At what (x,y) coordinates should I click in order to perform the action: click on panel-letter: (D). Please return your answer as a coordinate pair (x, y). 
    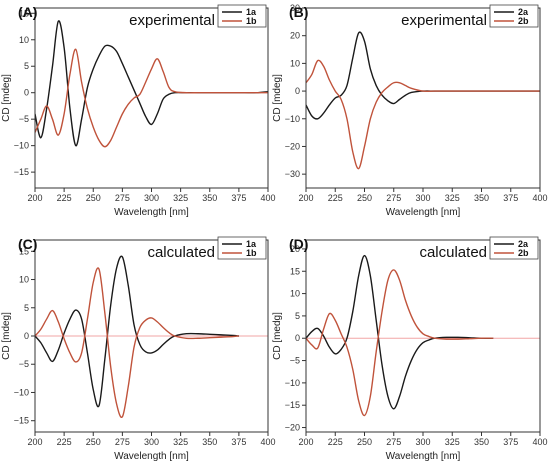
    Looking at the image, I should click on (298, 244).